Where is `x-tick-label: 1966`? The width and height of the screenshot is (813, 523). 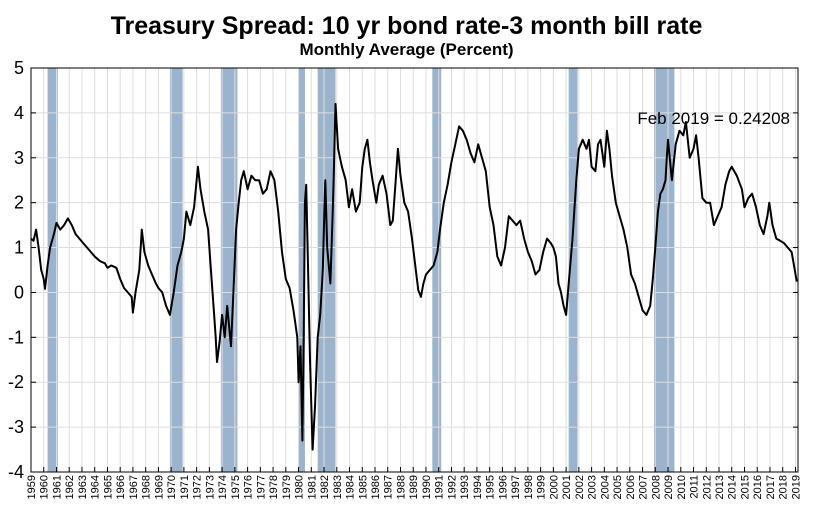 x-tick-label: 1966 is located at coordinates (121, 487).